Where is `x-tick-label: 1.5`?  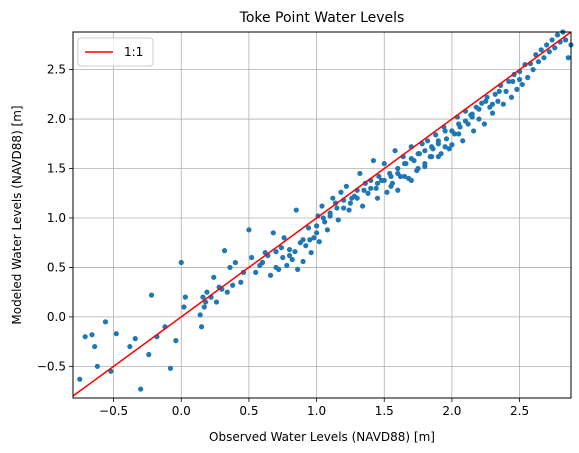 x-tick-label: 1.5 is located at coordinates (384, 411).